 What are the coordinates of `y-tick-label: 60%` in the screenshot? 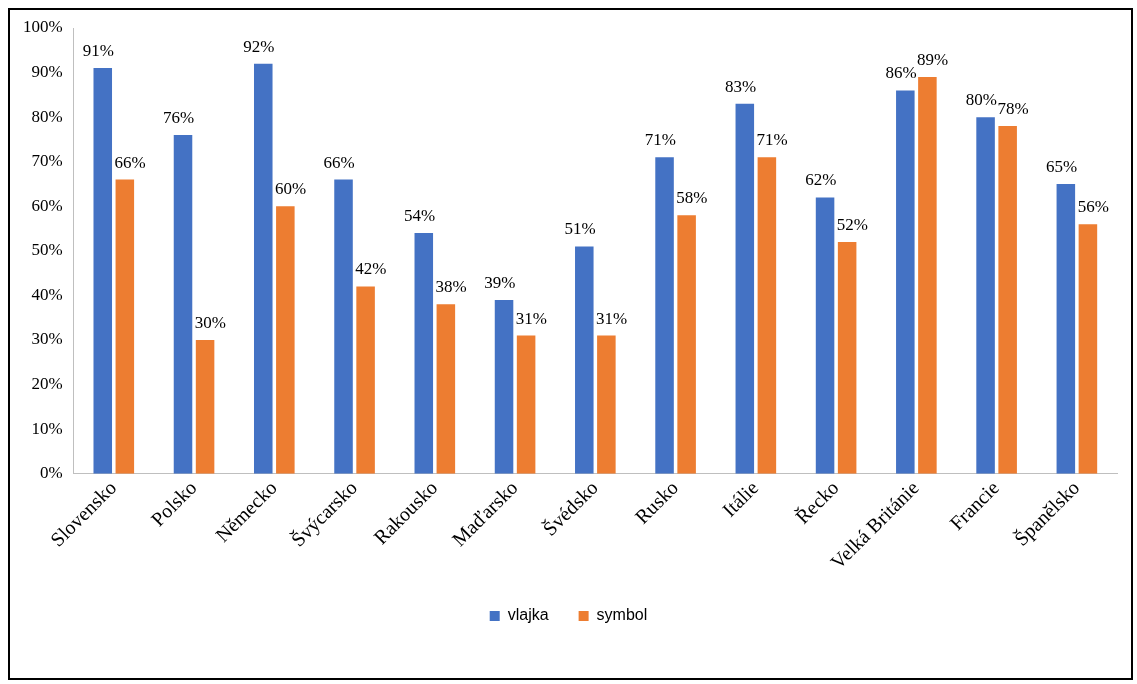 It's located at (47, 205).